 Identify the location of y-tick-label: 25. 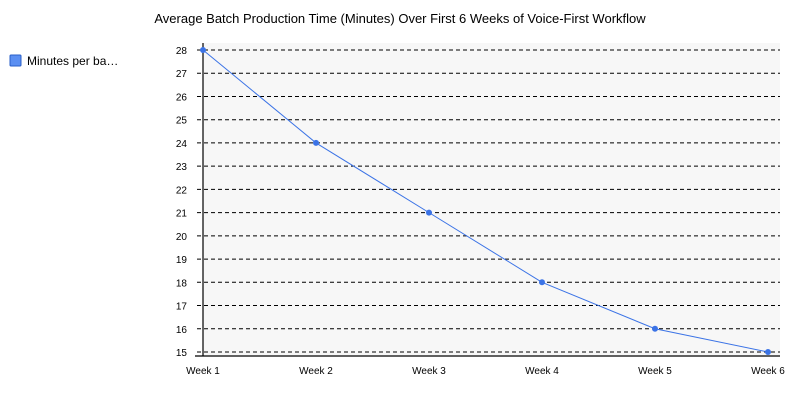
(182, 121).